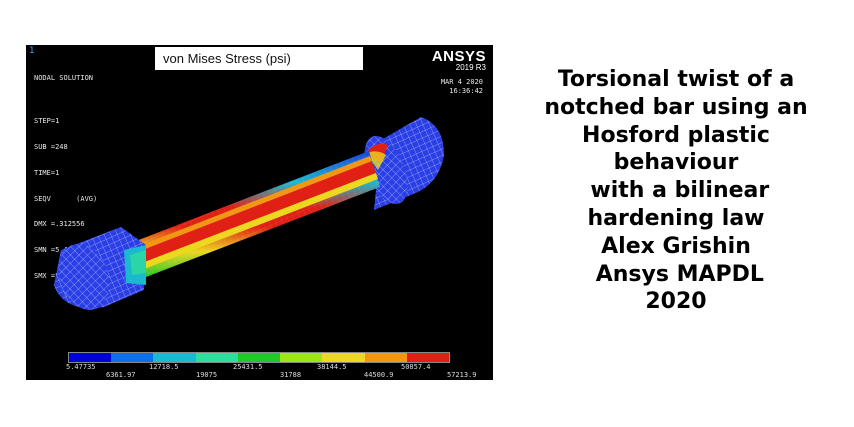 The height and width of the screenshot is (427, 854). What do you see at coordinates (81, 367) in the screenshot?
I see `legend-label: 5.47735` at bounding box center [81, 367].